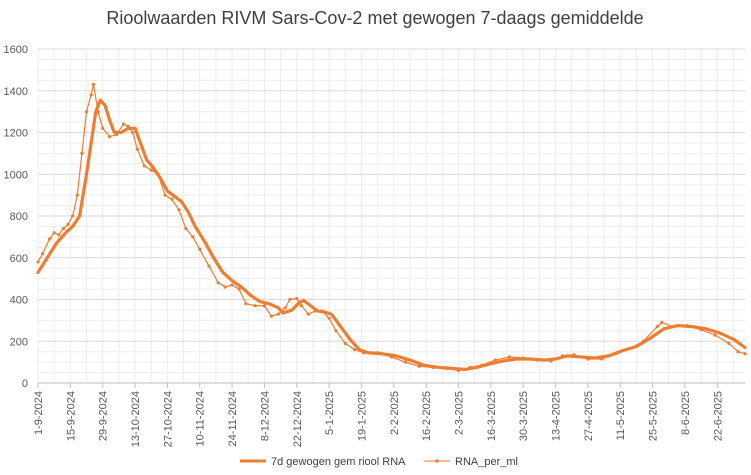 Image resolution: width=751 pixels, height=475 pixels. What do you see at coordinates (362, 416) in the screenshot?
I see `x-tick-label: 19-1-2025` at bounding box center [362, 416].